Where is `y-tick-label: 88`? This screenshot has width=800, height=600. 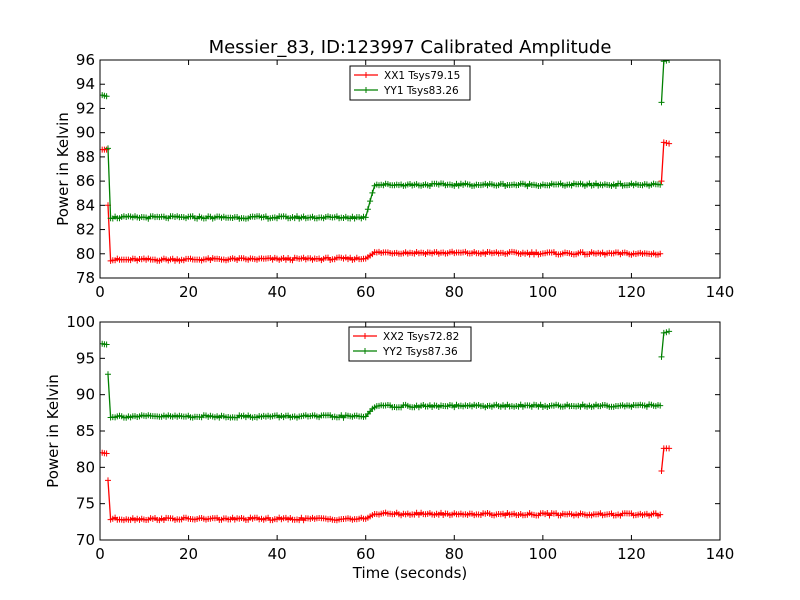
y-tick-label: 88 is located at coordinates (85, 157).